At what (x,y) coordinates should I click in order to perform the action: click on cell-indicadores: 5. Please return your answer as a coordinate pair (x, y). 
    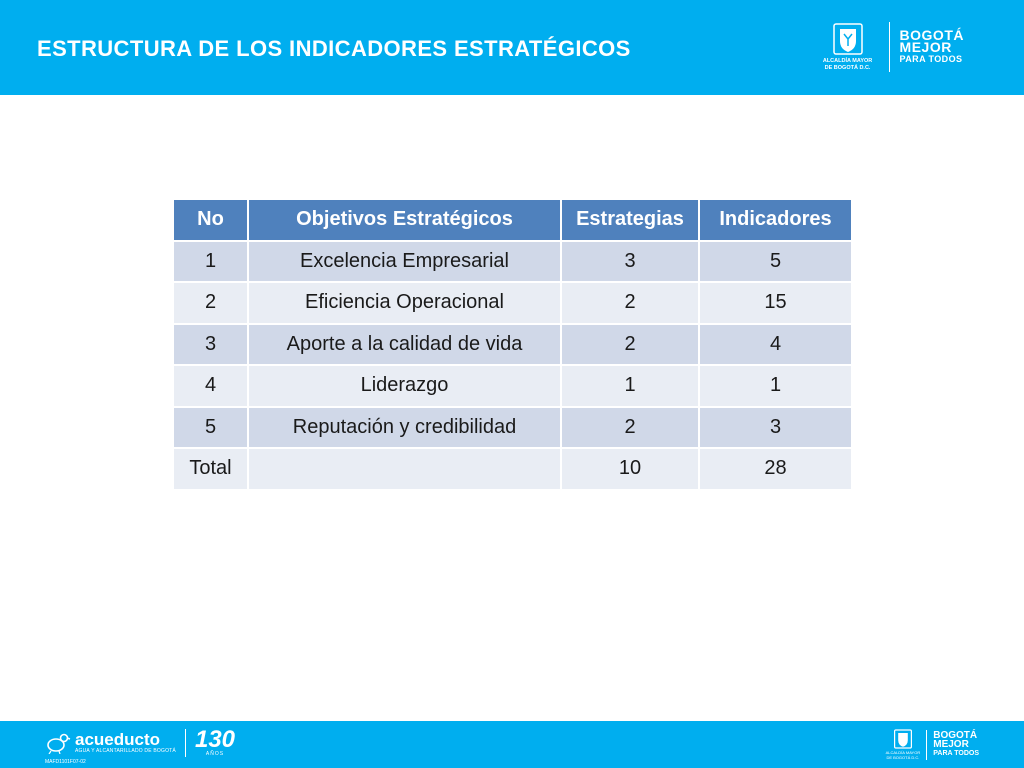
    Looking at the image, I should click on (775, 261).